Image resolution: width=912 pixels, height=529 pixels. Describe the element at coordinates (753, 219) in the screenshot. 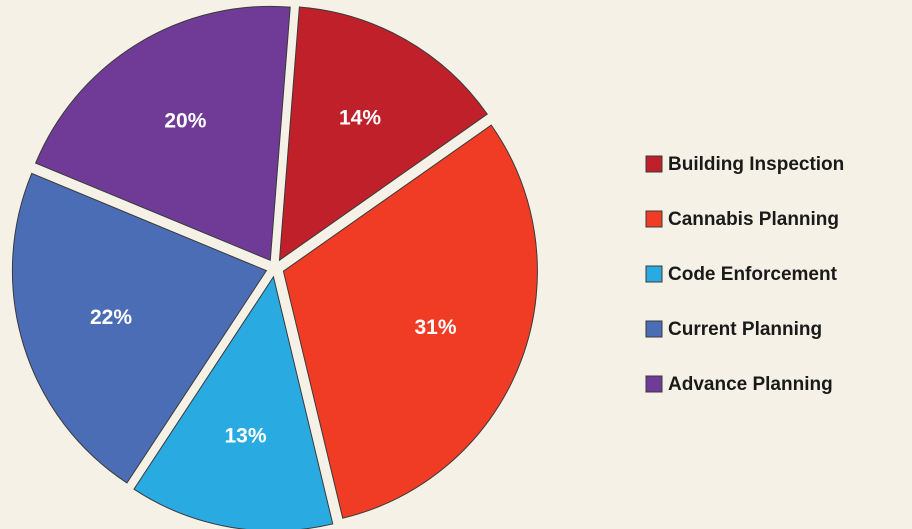

I see `legend-label: Cannabis Planning` at that location.